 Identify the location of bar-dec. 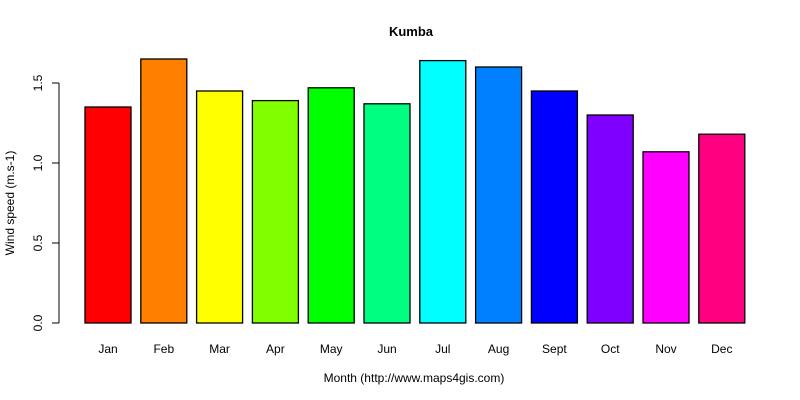
(722, 228).